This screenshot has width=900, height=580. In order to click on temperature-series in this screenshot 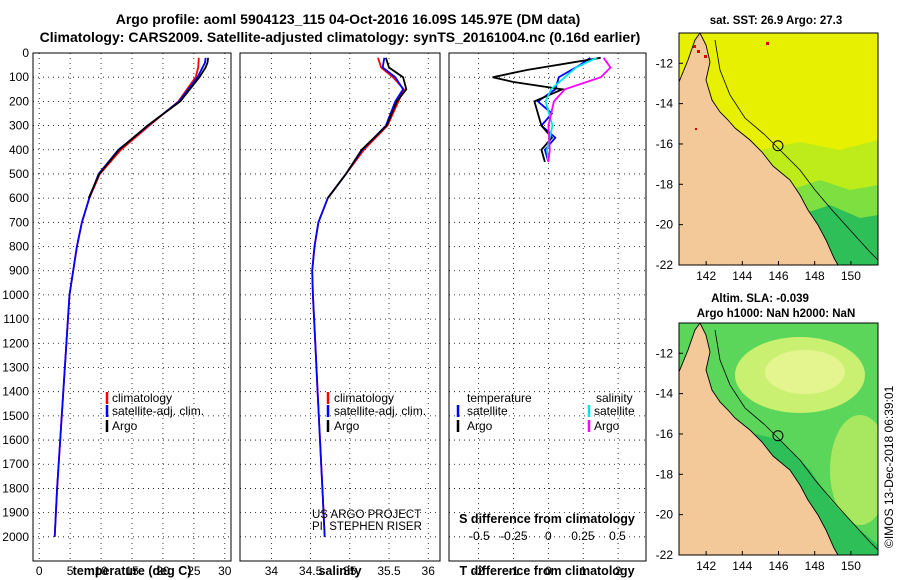, I will do `click(131, 297)`.